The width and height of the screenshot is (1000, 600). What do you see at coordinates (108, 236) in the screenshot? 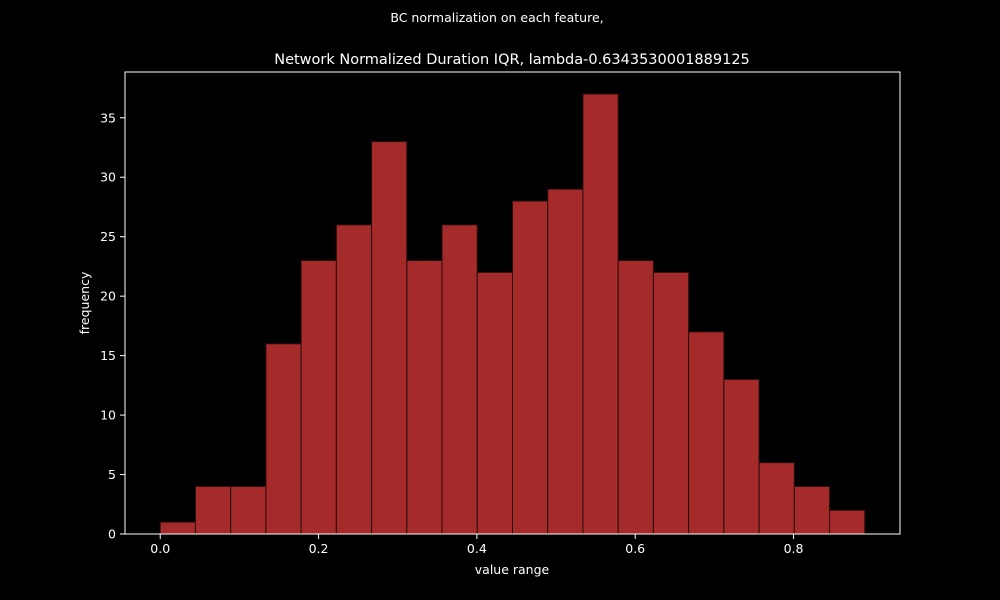
I see `y-tick-label: 25` at bounding box center [108, 236].